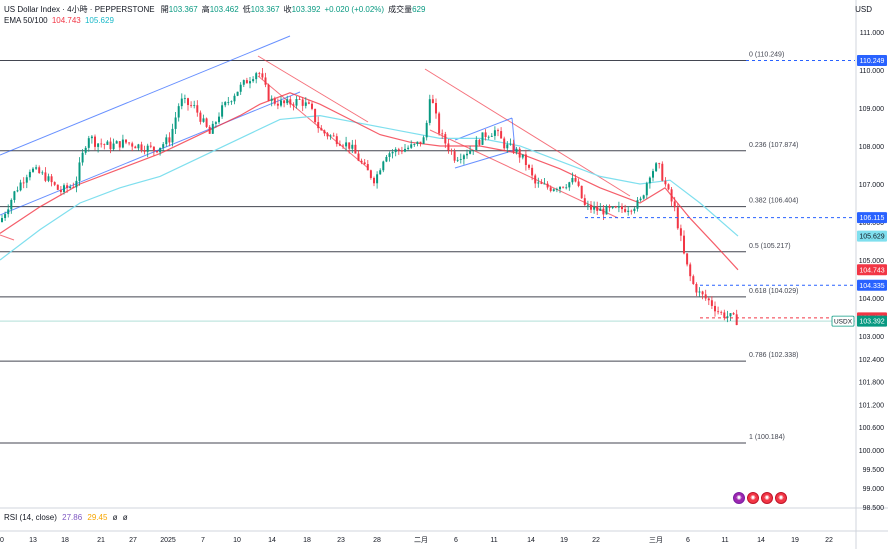 The width and height of the screenshot is (888, 549). I want to click on ohlc-item: +0.020 (+0.02%), so click(354, 9).